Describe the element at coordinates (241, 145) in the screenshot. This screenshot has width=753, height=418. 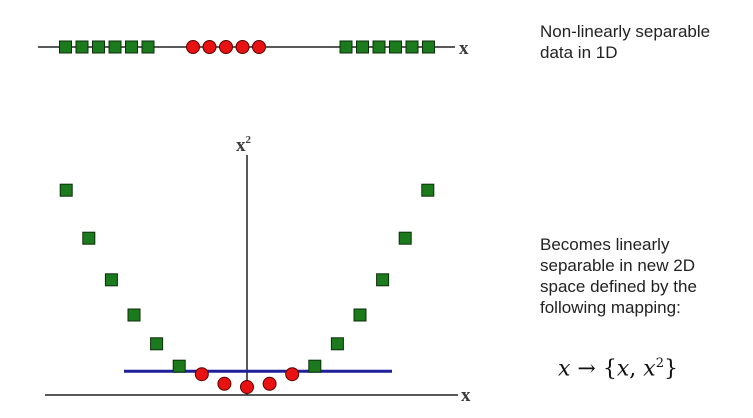
I see `bottom-y-axis-label-base: x` at that location.